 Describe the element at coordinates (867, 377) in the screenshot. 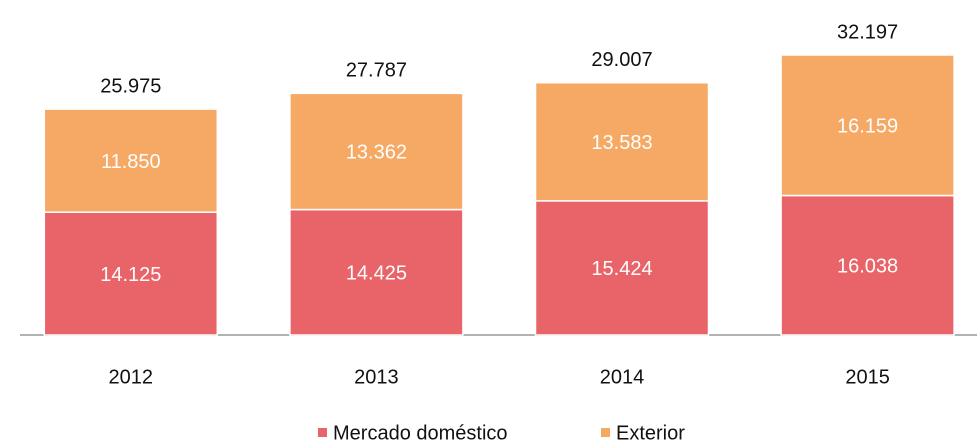

I see `x-tick-label: 2015` at that location.